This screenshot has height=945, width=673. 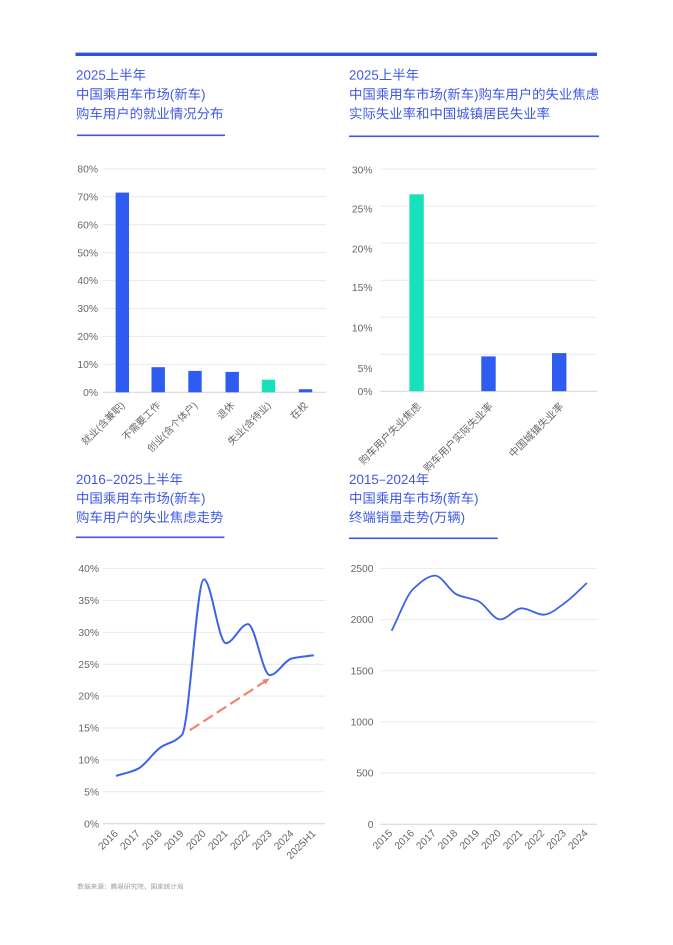 I want to click on svg-text: 70%, so click(x=87, y=197).